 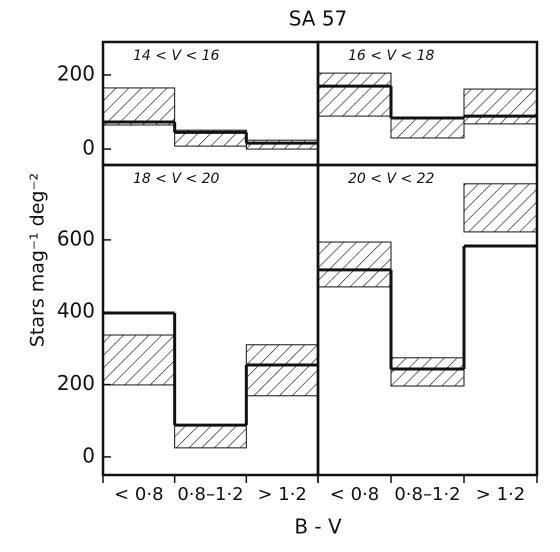 What do you see at coordinates (318, 527) in the screenshot?
I see `x-axis-label: B - V` at bounding box center [318, 527].